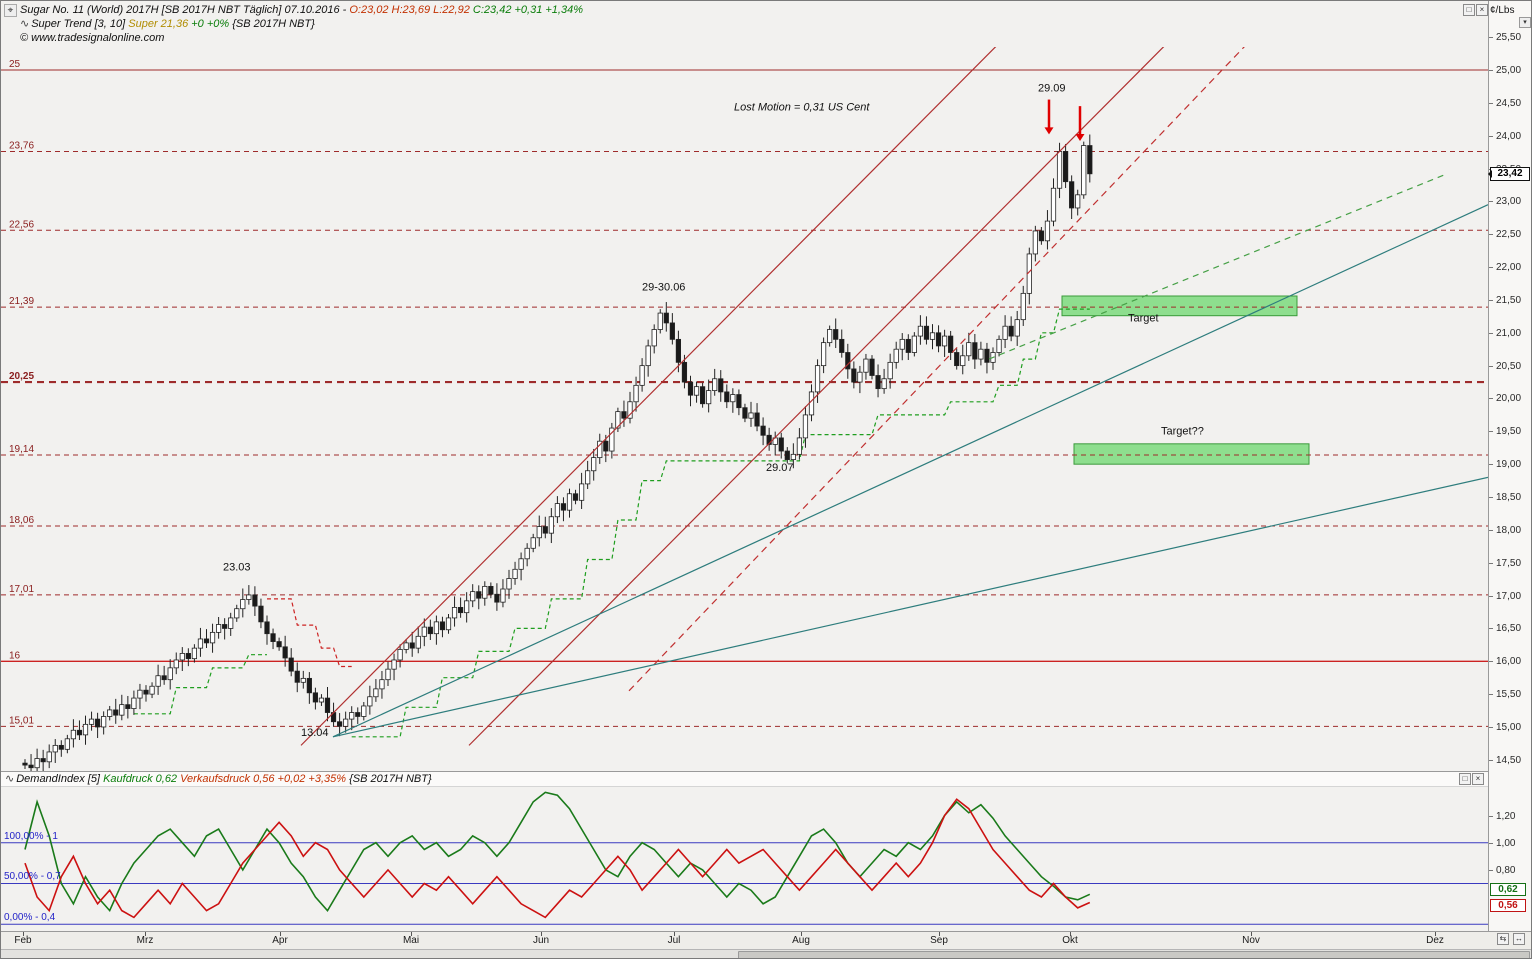  Describe the element at coordinates (145, 940) in the screenshot. I see `month-label: Mrz` at that location.